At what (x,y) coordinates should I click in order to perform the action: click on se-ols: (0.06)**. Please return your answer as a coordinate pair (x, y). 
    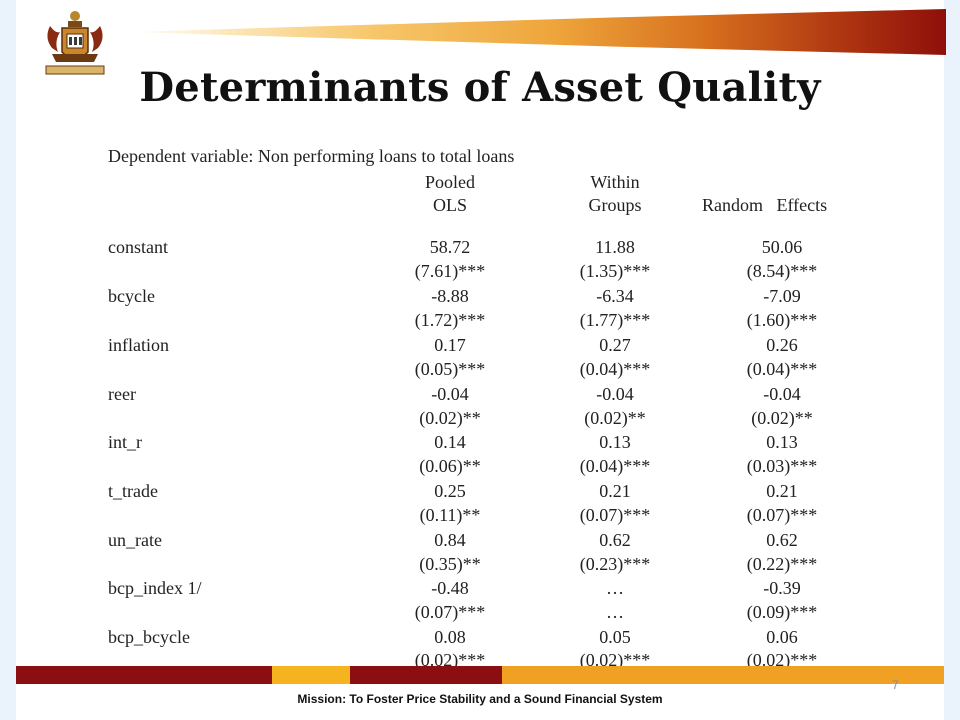
    Looking at the image, I should click on (450, 466).